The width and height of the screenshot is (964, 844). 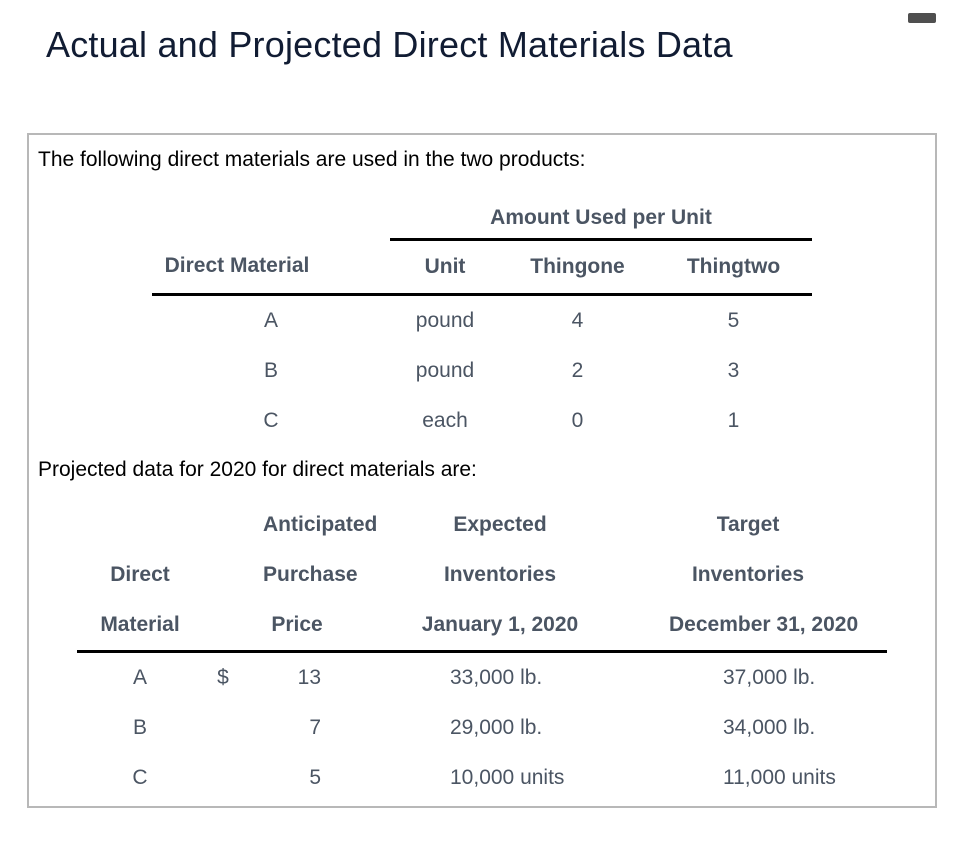 What do you see at coordinates (601, 219) in the screenshot?
I see `group-header-amount-used: Amount Used per Unit` at bounding box center [601, 219].